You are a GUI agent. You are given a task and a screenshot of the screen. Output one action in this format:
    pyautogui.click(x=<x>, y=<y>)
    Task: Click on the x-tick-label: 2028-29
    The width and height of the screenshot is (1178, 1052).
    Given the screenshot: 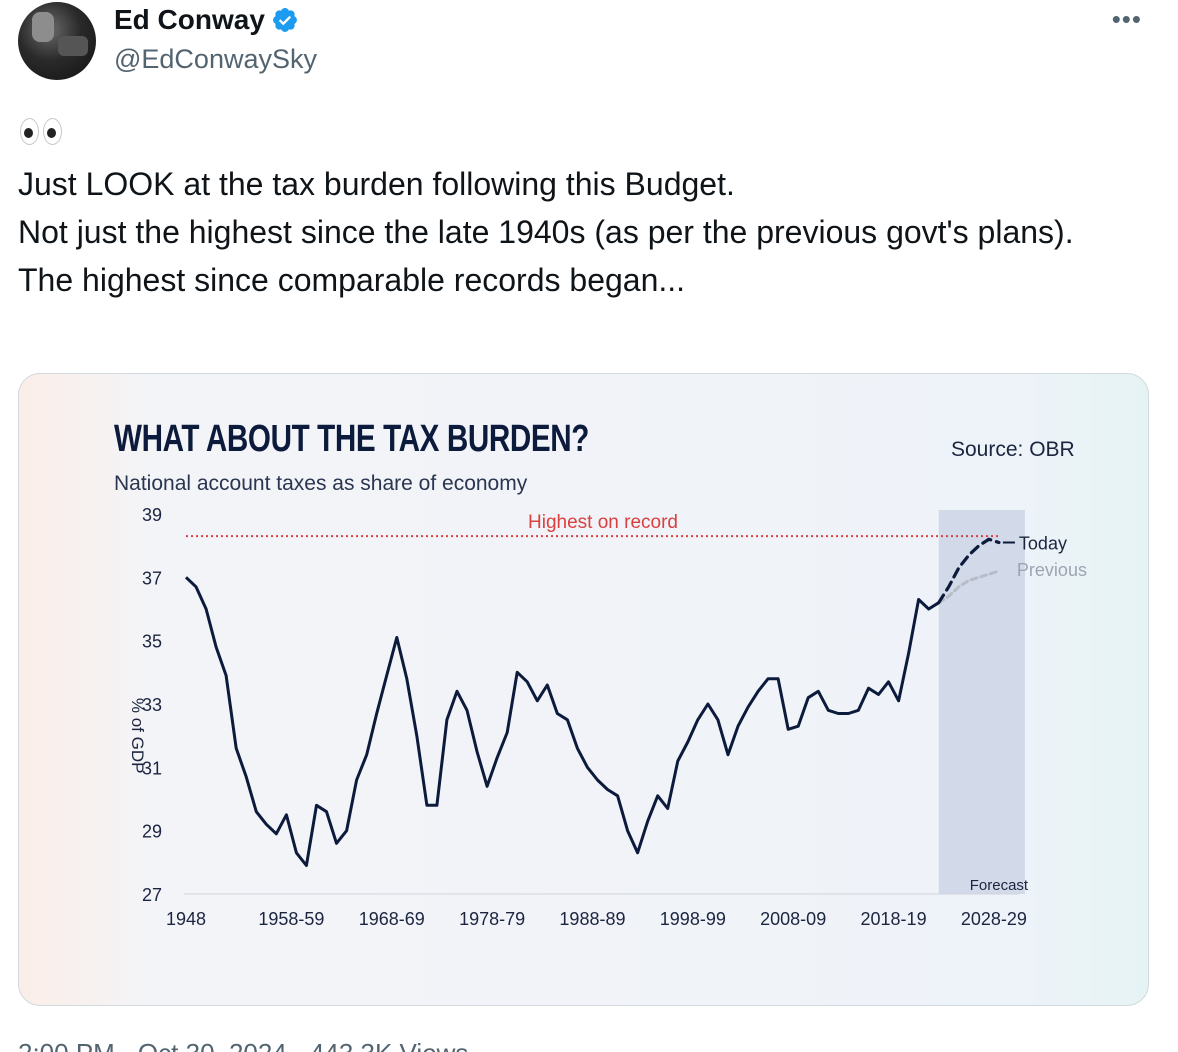 What is the action you would take?
    pyautogui.click(x=994, y=919)
    